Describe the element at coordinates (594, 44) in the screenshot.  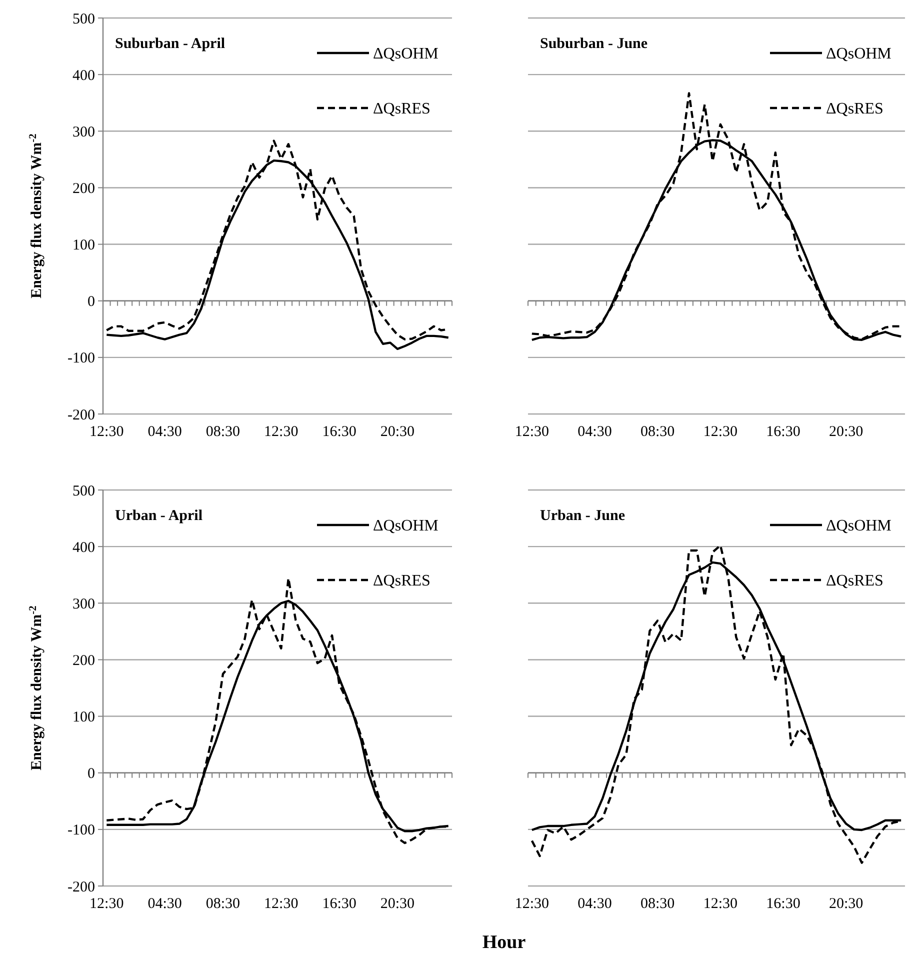
I see `text: Suburban - June` at that location.